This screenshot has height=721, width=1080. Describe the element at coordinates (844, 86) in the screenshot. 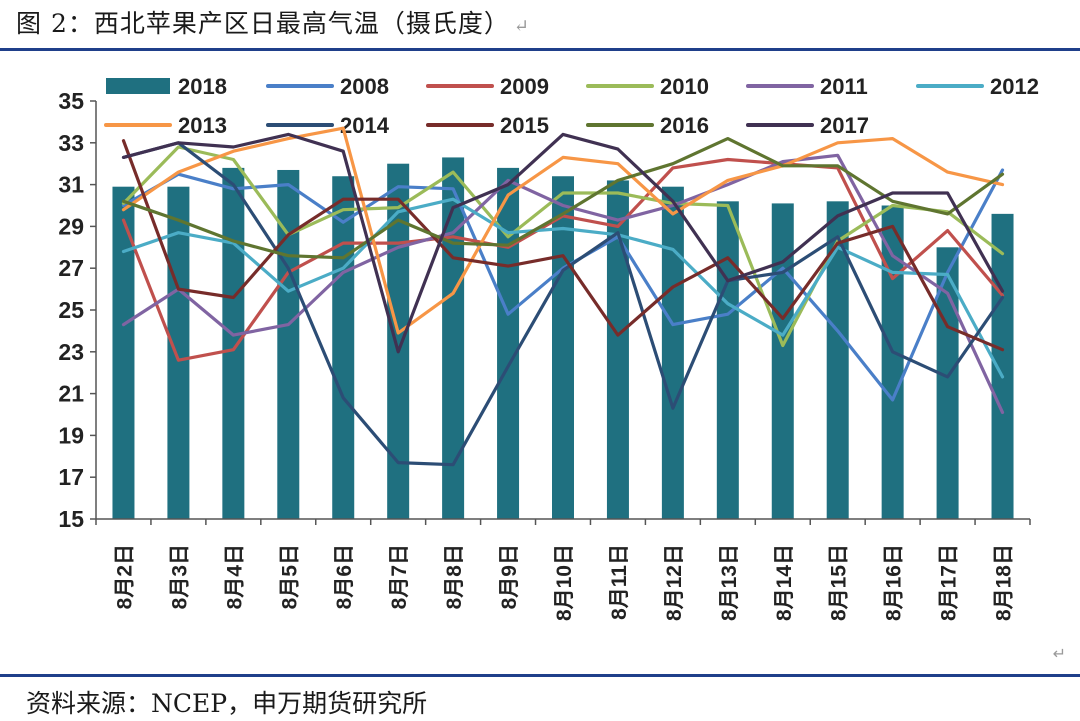

I see `legend-label-2011: 2011` at that location.